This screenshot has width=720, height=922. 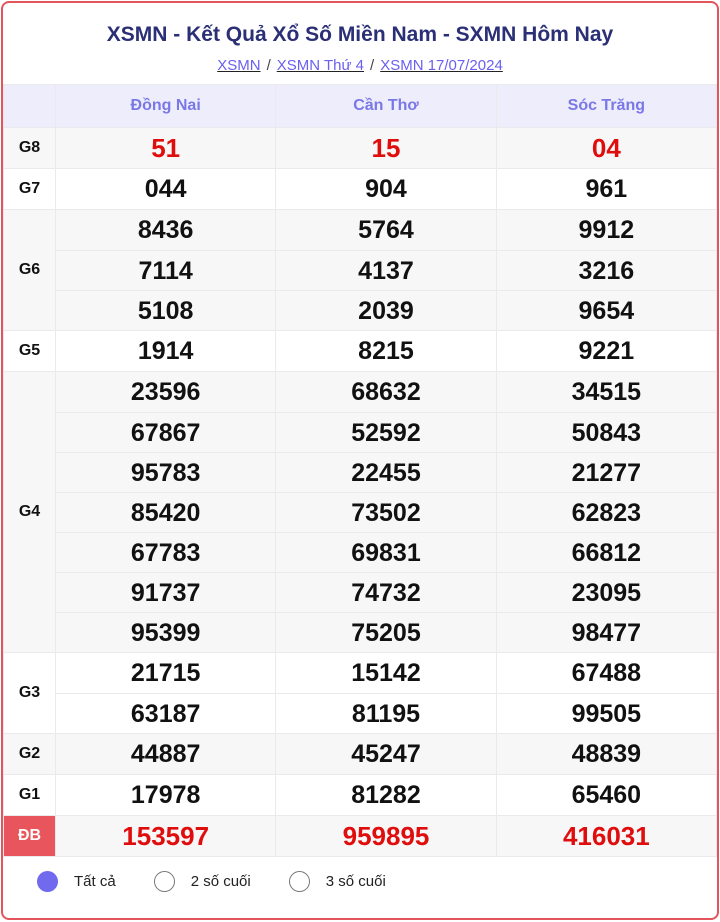 I want to click on result-number: 62823, so click(x=606, y=512).